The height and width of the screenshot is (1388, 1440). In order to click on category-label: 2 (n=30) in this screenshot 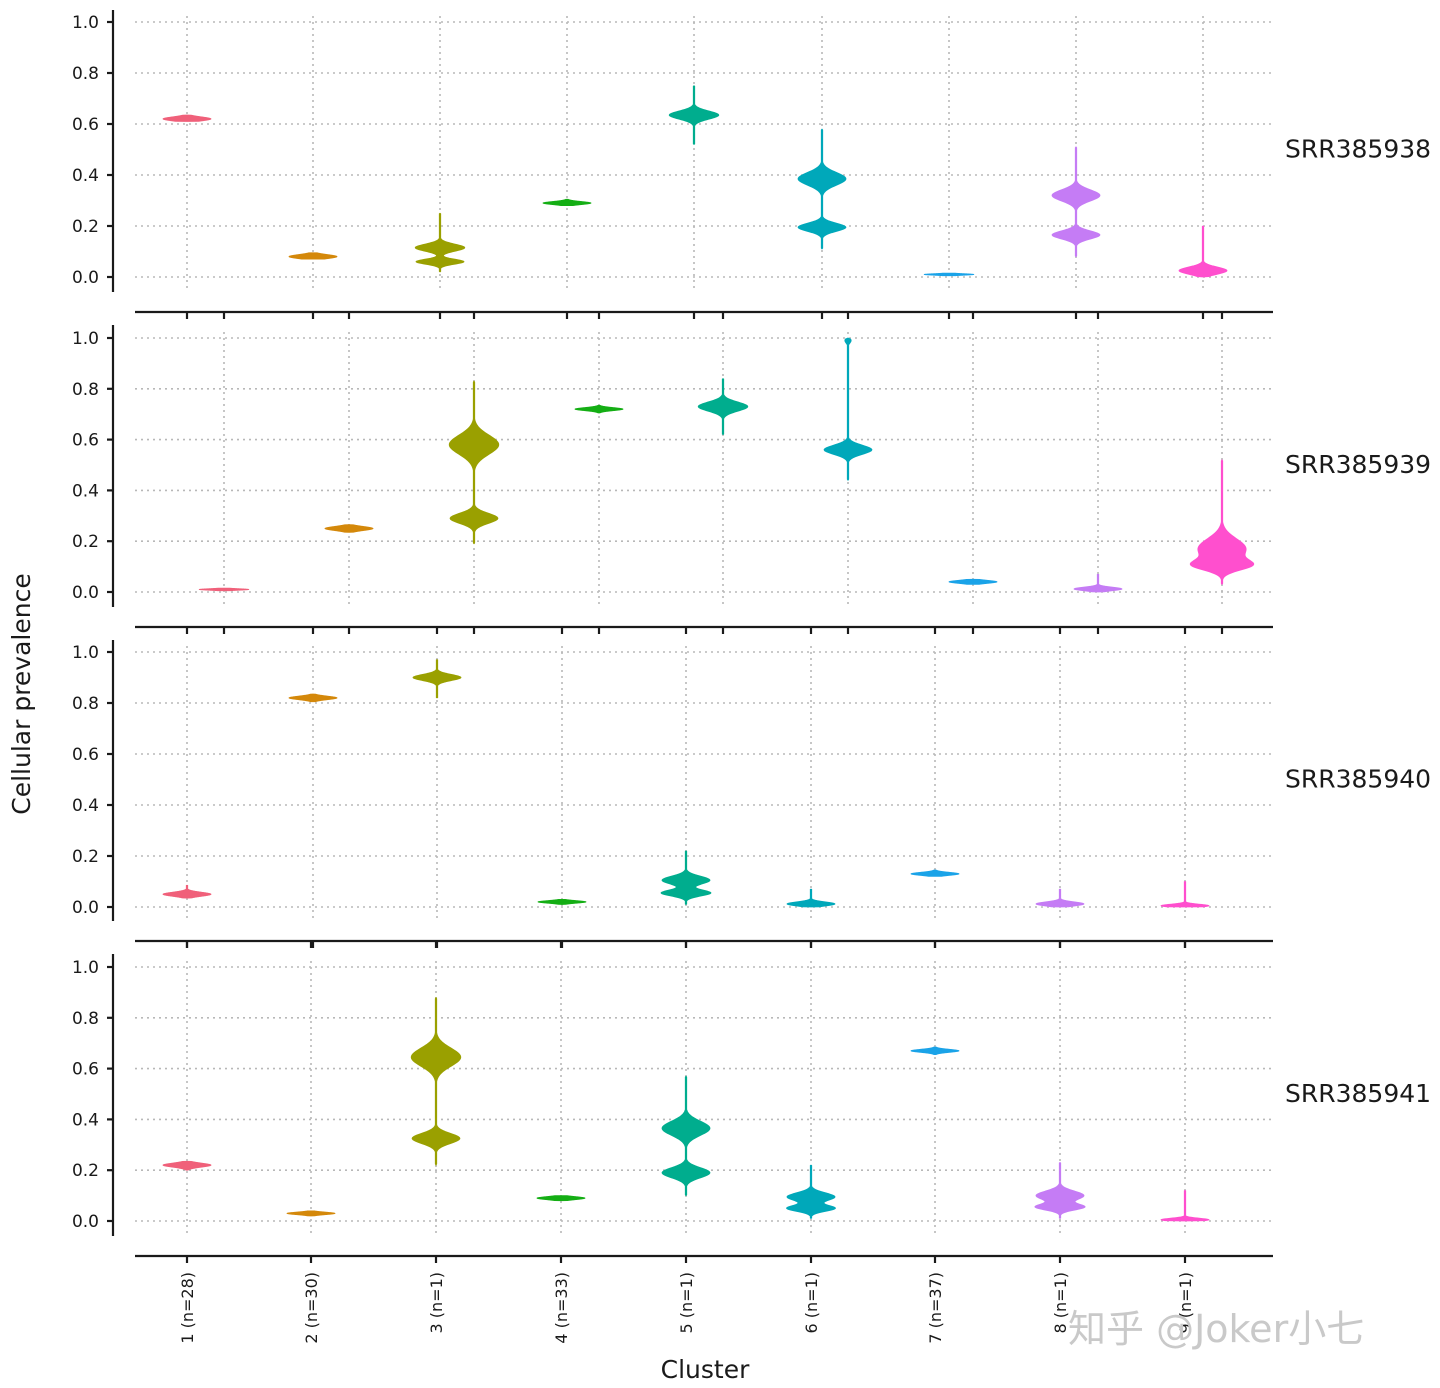, I will do `click(311, 1308)`.